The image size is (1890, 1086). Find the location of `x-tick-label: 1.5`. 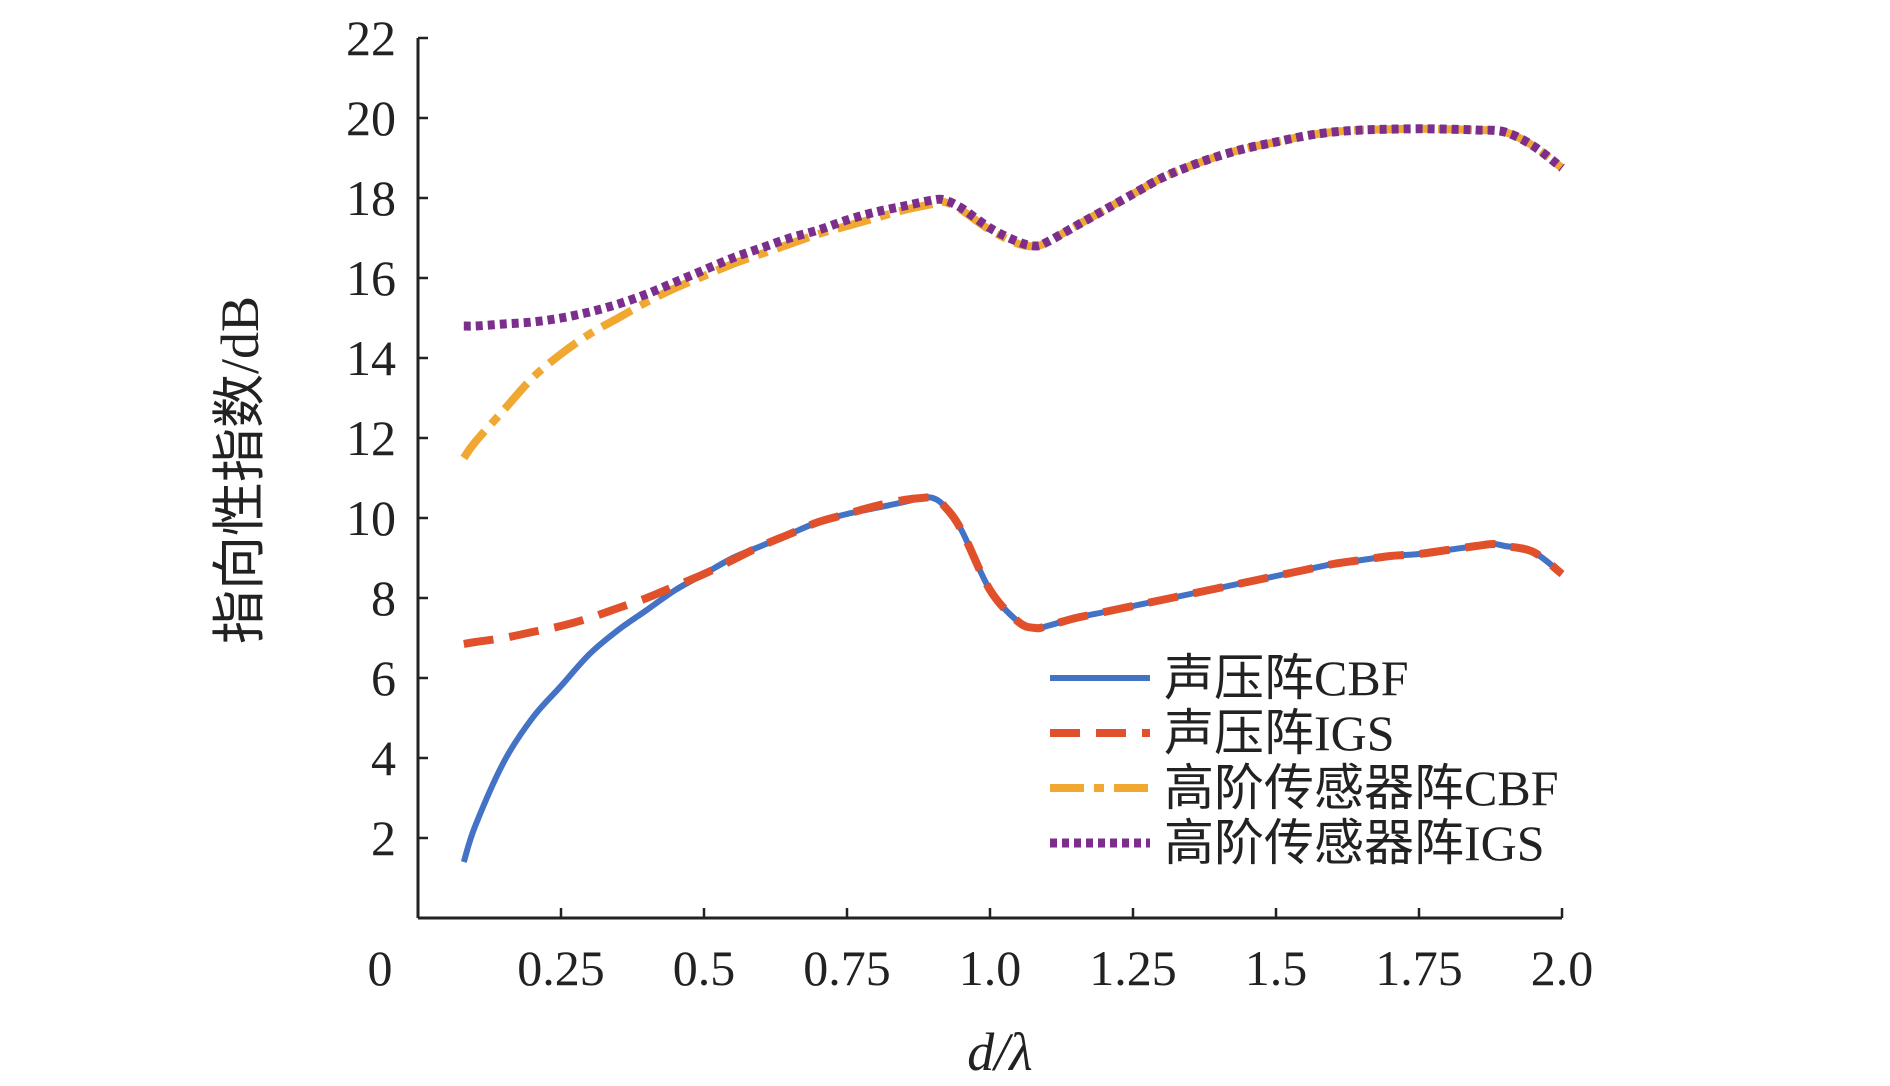

x-tick-label: 1.5 is located at coordinates (1276, 968).